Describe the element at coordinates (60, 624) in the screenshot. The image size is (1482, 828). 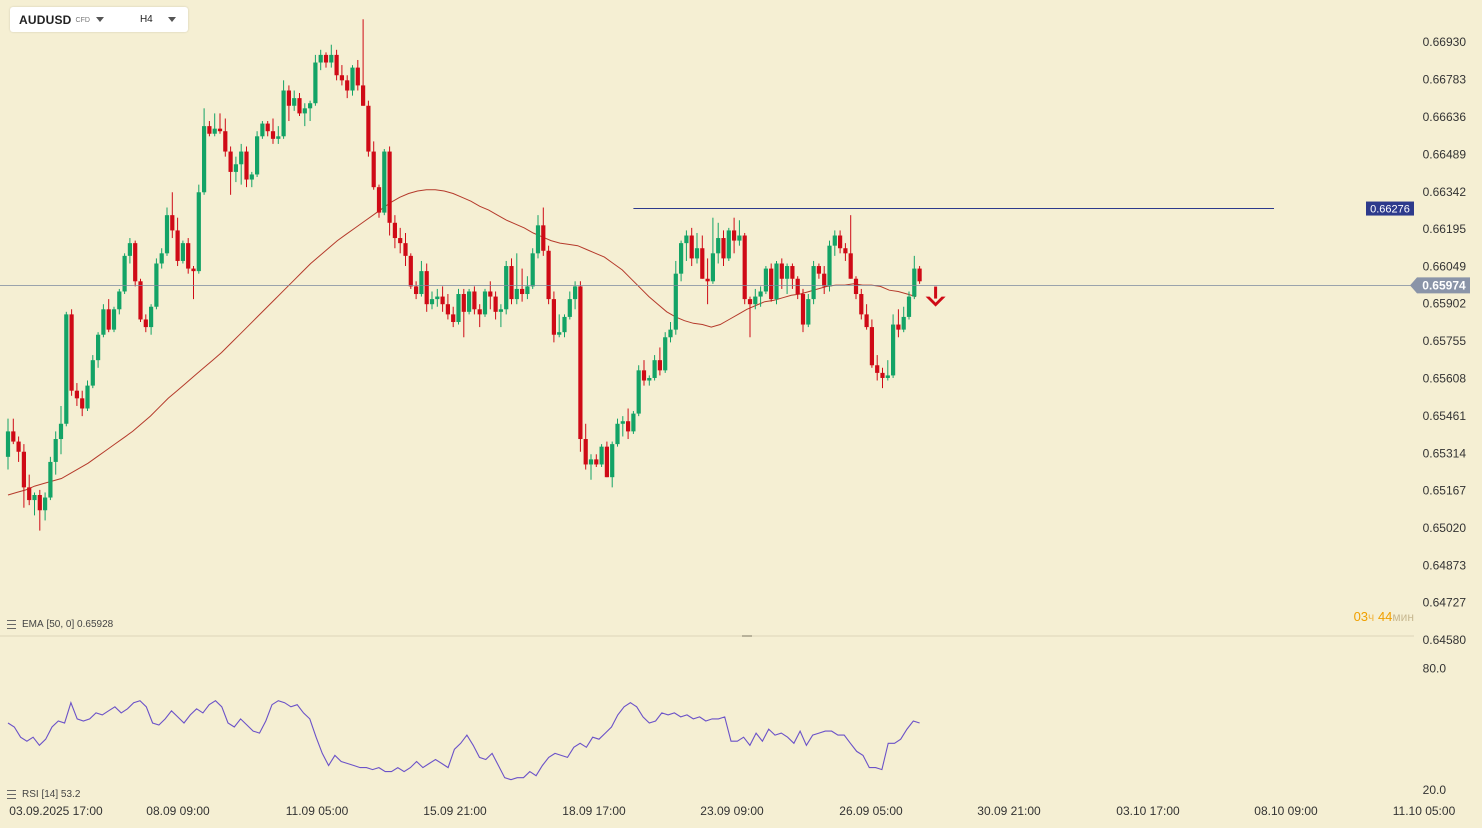
I see `ema-legend: EMA [50, 0] 0.65928` at that location.